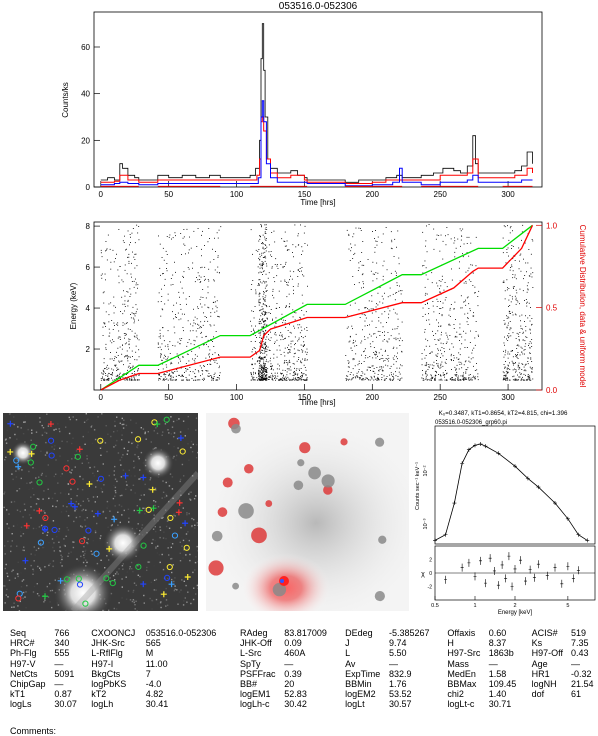 The height and width of the screenshot is (736, 598). What do you see at coordinates (515, 568) in the screenshot?
I see `residual-point` at bounding box center [515, 568].